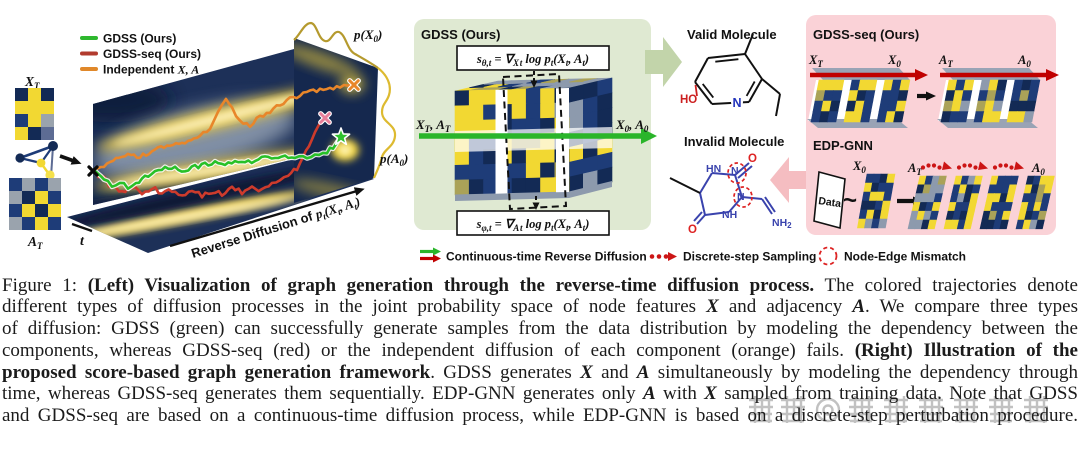  What do you see at coordinates (82, 241) in the screenshot?
I see `svg-text: t` at bounding box center [82, 241].